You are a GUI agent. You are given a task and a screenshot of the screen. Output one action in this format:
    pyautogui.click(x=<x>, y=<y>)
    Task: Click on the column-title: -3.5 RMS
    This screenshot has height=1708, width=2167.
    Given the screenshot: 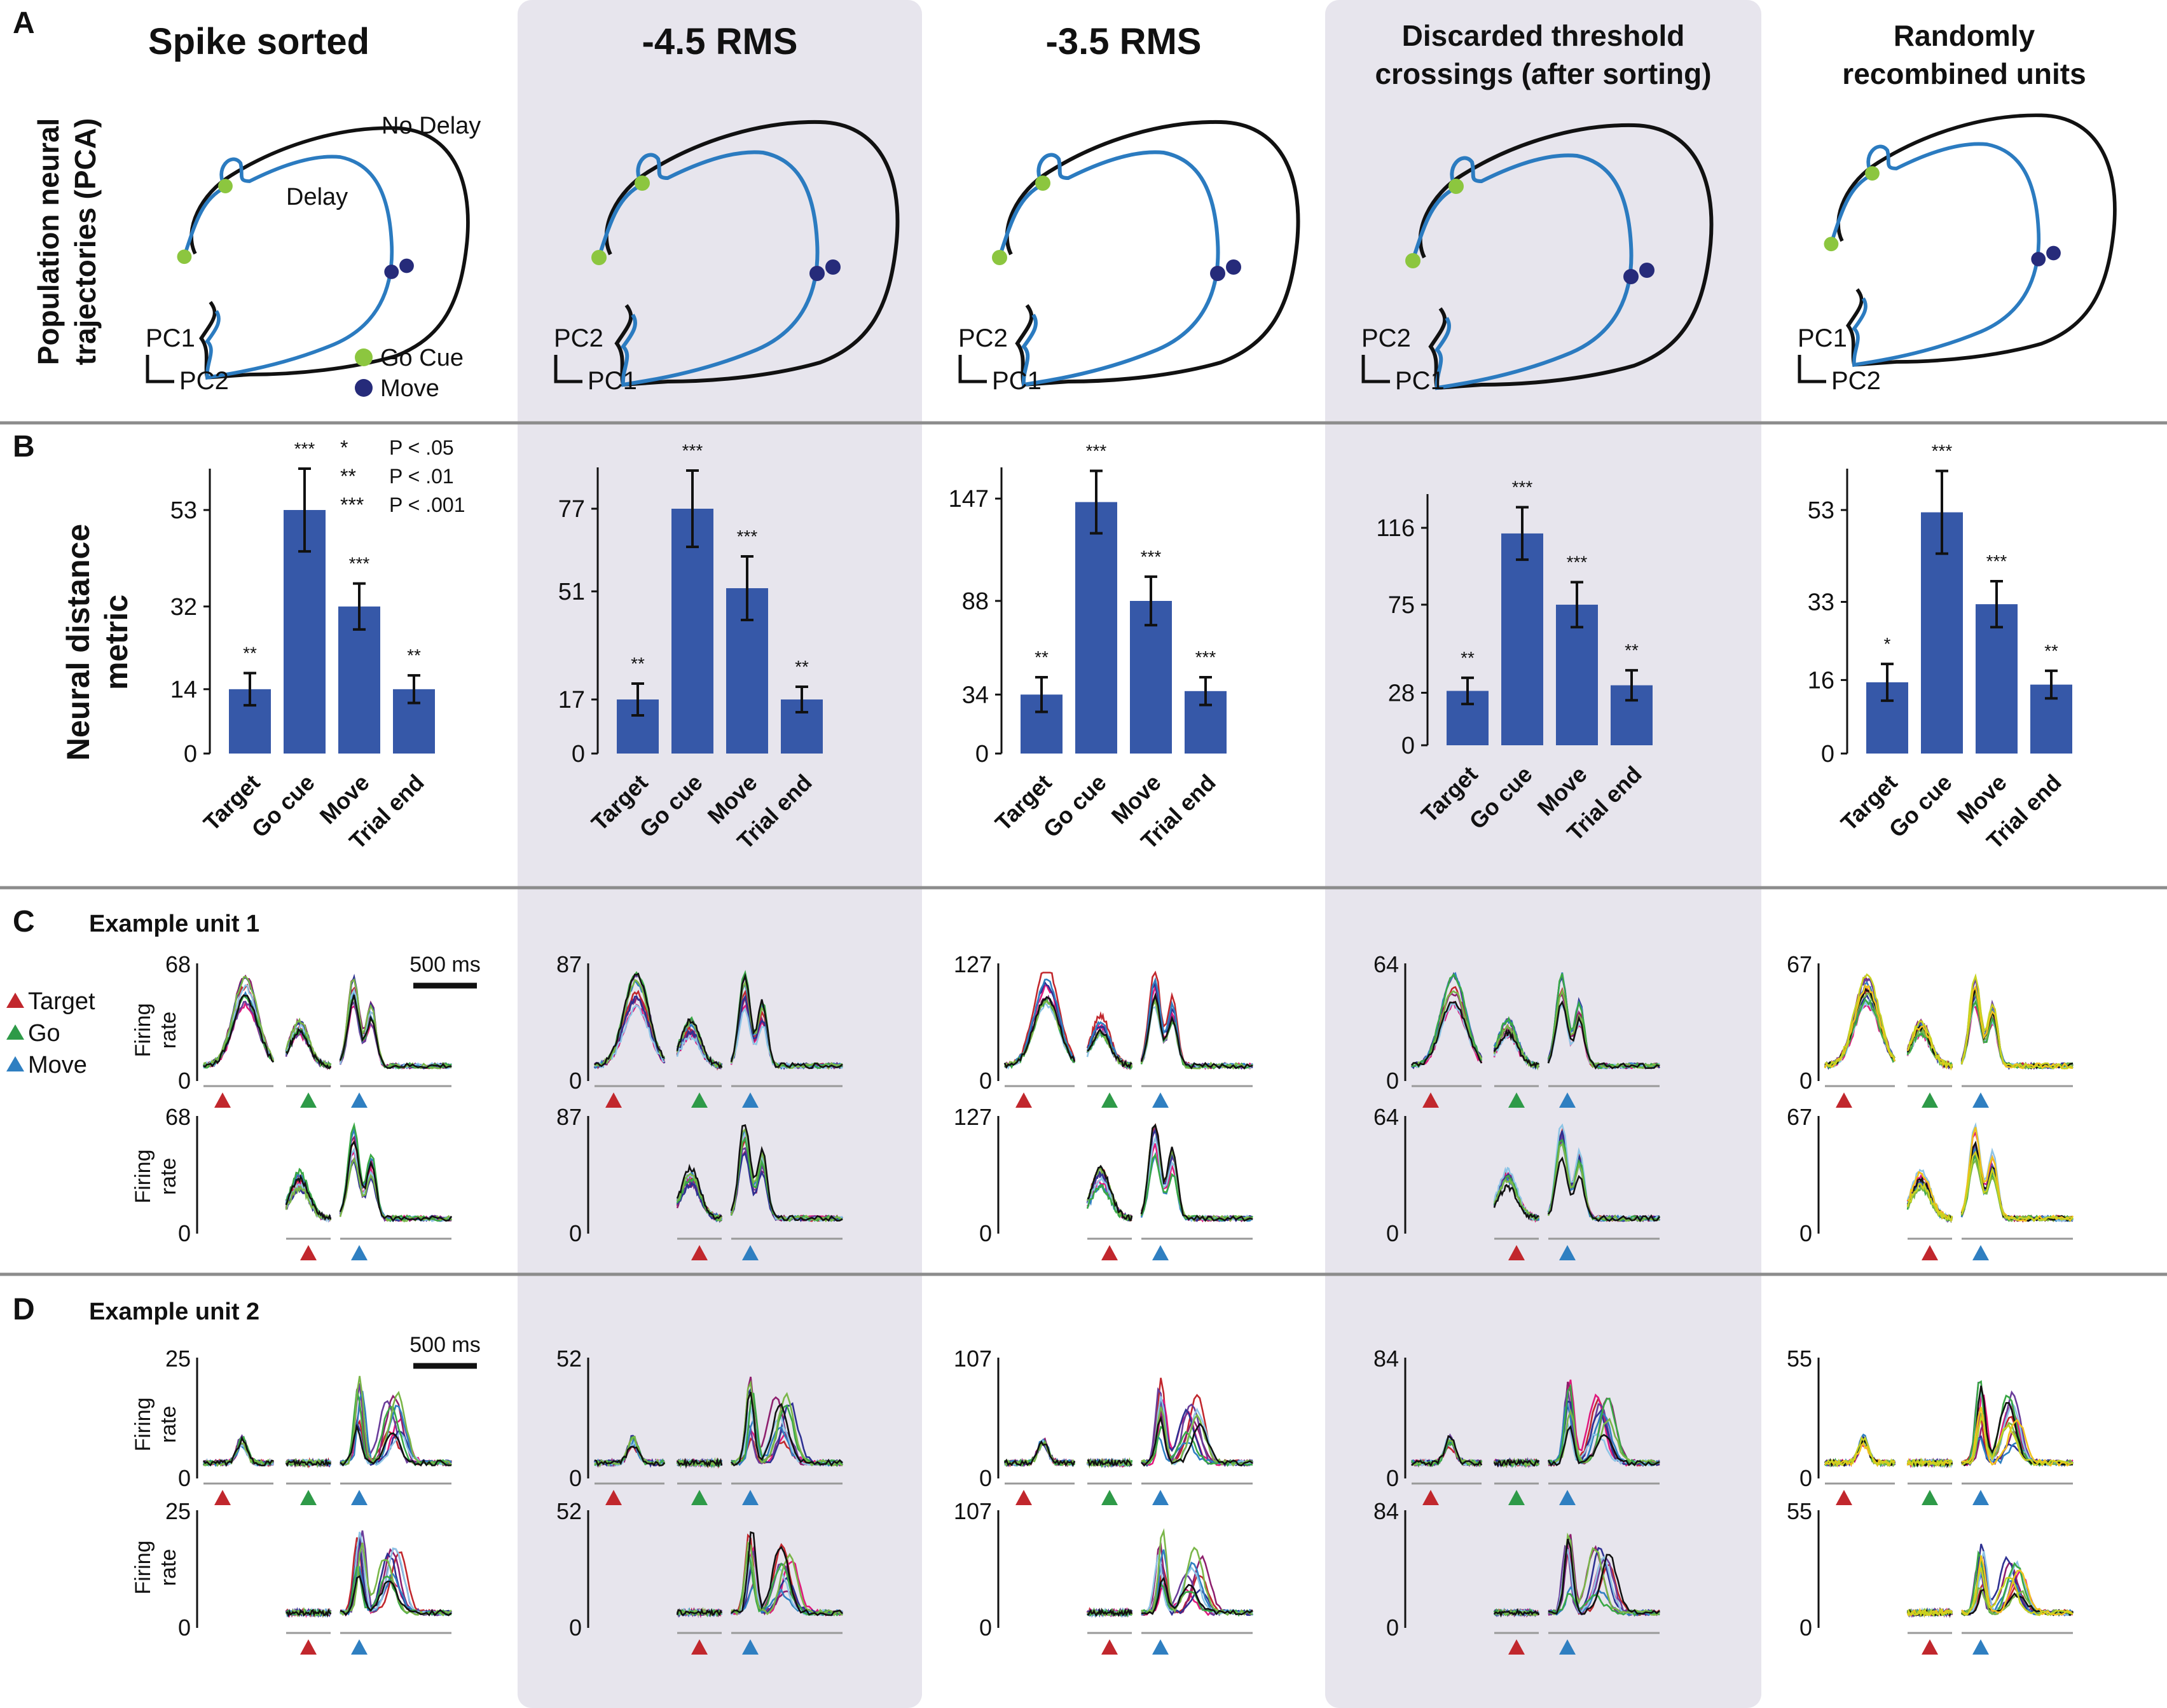 What is the action you would take?
    pyautogui.click(x=1124, y=42)
    